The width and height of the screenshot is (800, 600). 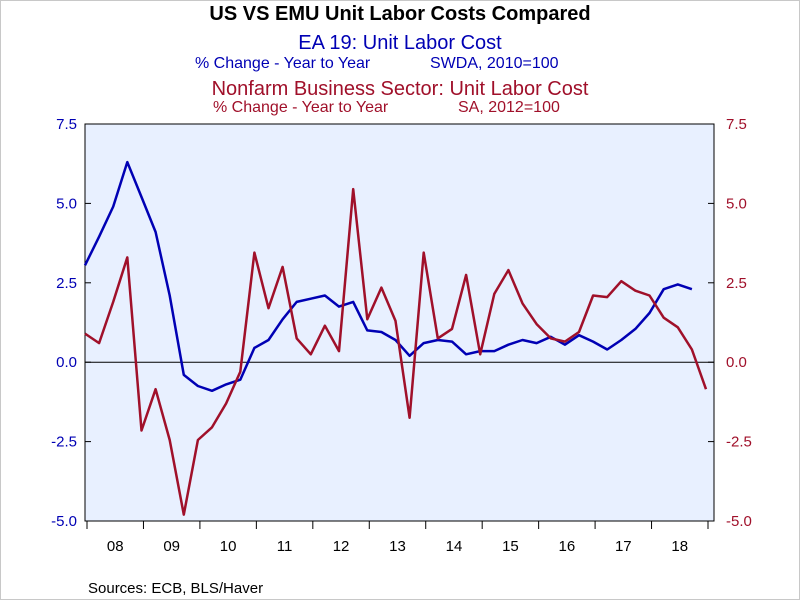 What do you see at coordinates (66, 362) in the screenshot?
I see `left-tick-label: 0.0` at bounding box center [66, 362].